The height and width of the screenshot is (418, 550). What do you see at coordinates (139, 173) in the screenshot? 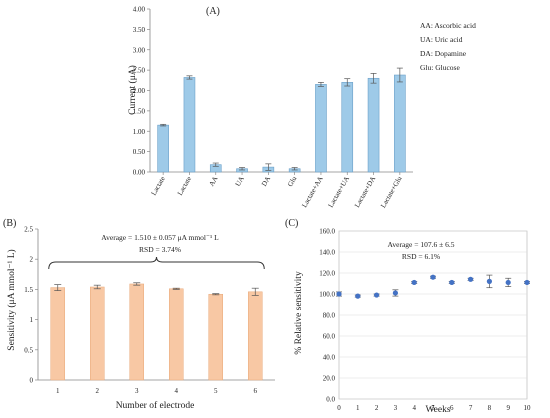
I see `panel-a-ytick-label: 0.00` at bounding box center [139, 173].